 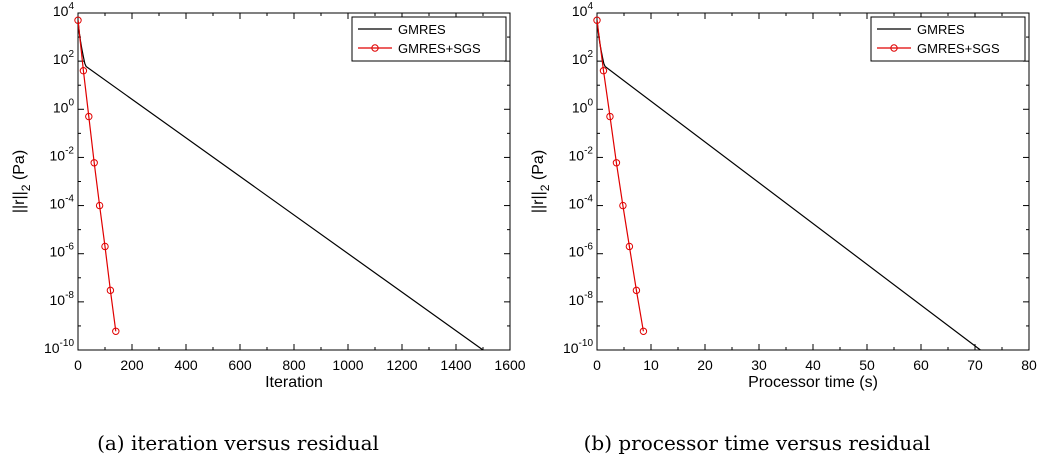 What do you see at coordinates (813, 365) in the screenshot?
I see `x-tick-label: 40` at bounding box center [813, 365].